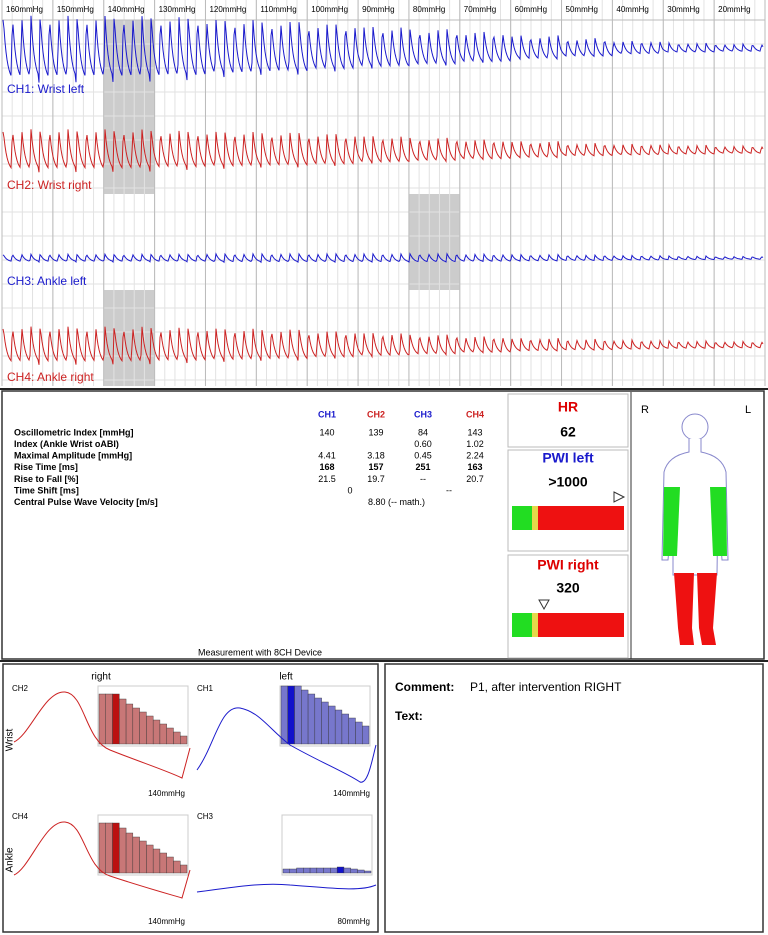  Describe the element at coordinates (671, 521) in the screenshot. I see `arm-right` at that location.